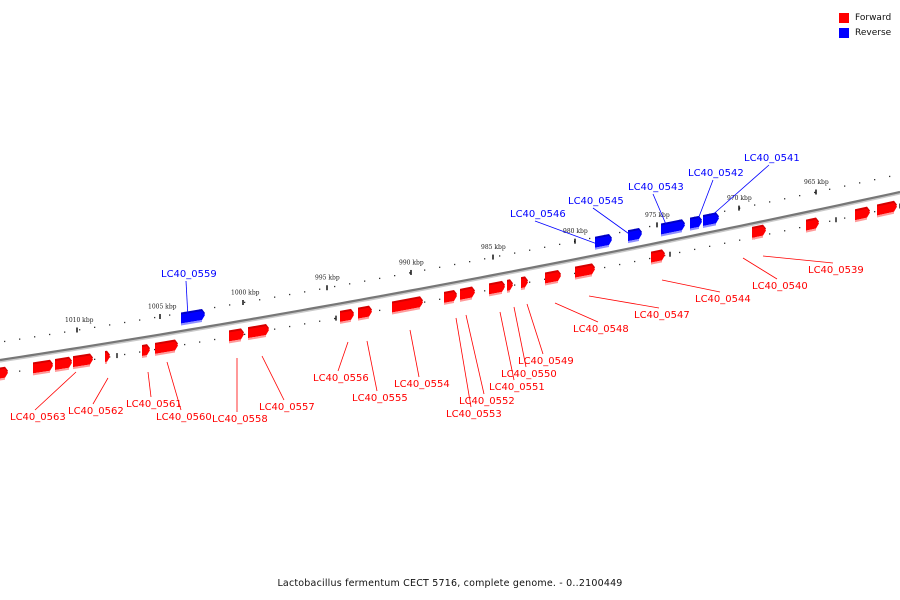 This screenshot has height=600, width=900. I want to click on gene-lc40-0560-shadow, so click(165, 353).